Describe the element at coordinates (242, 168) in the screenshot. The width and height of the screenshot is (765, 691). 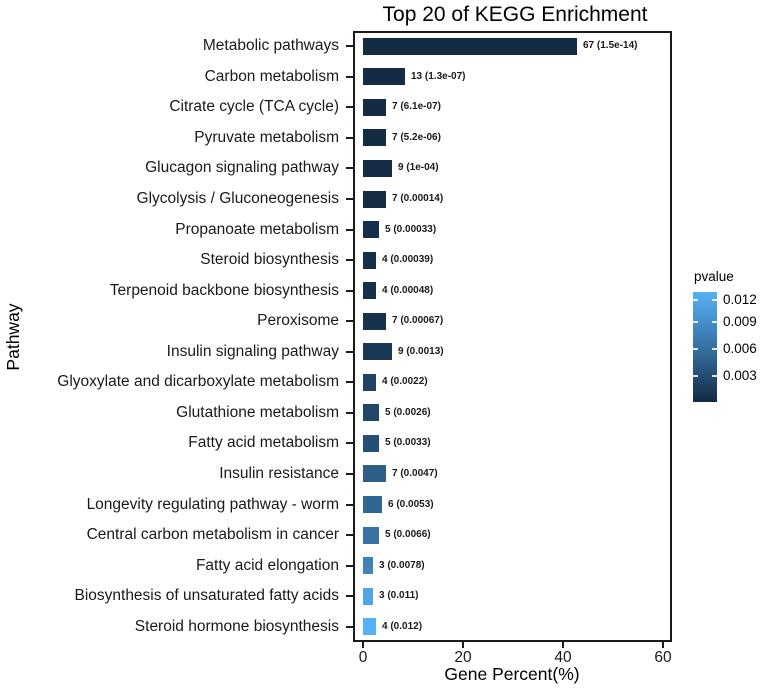
I see `y-axis-label: Glucagon signaling pathway` at that location.